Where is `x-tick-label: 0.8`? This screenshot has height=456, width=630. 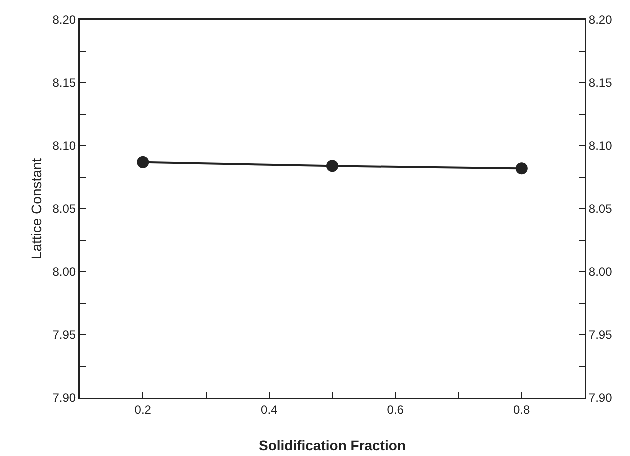
x-tick-label: 0.8 is located at coordinates (522, 409).